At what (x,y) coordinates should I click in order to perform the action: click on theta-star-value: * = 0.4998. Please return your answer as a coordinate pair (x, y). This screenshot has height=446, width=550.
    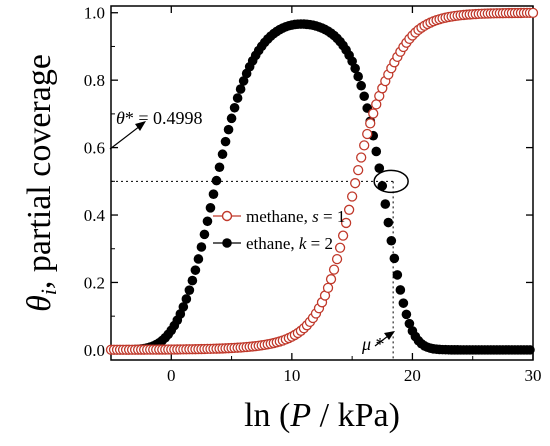
    Looking at the image, I should click on (164, 118).